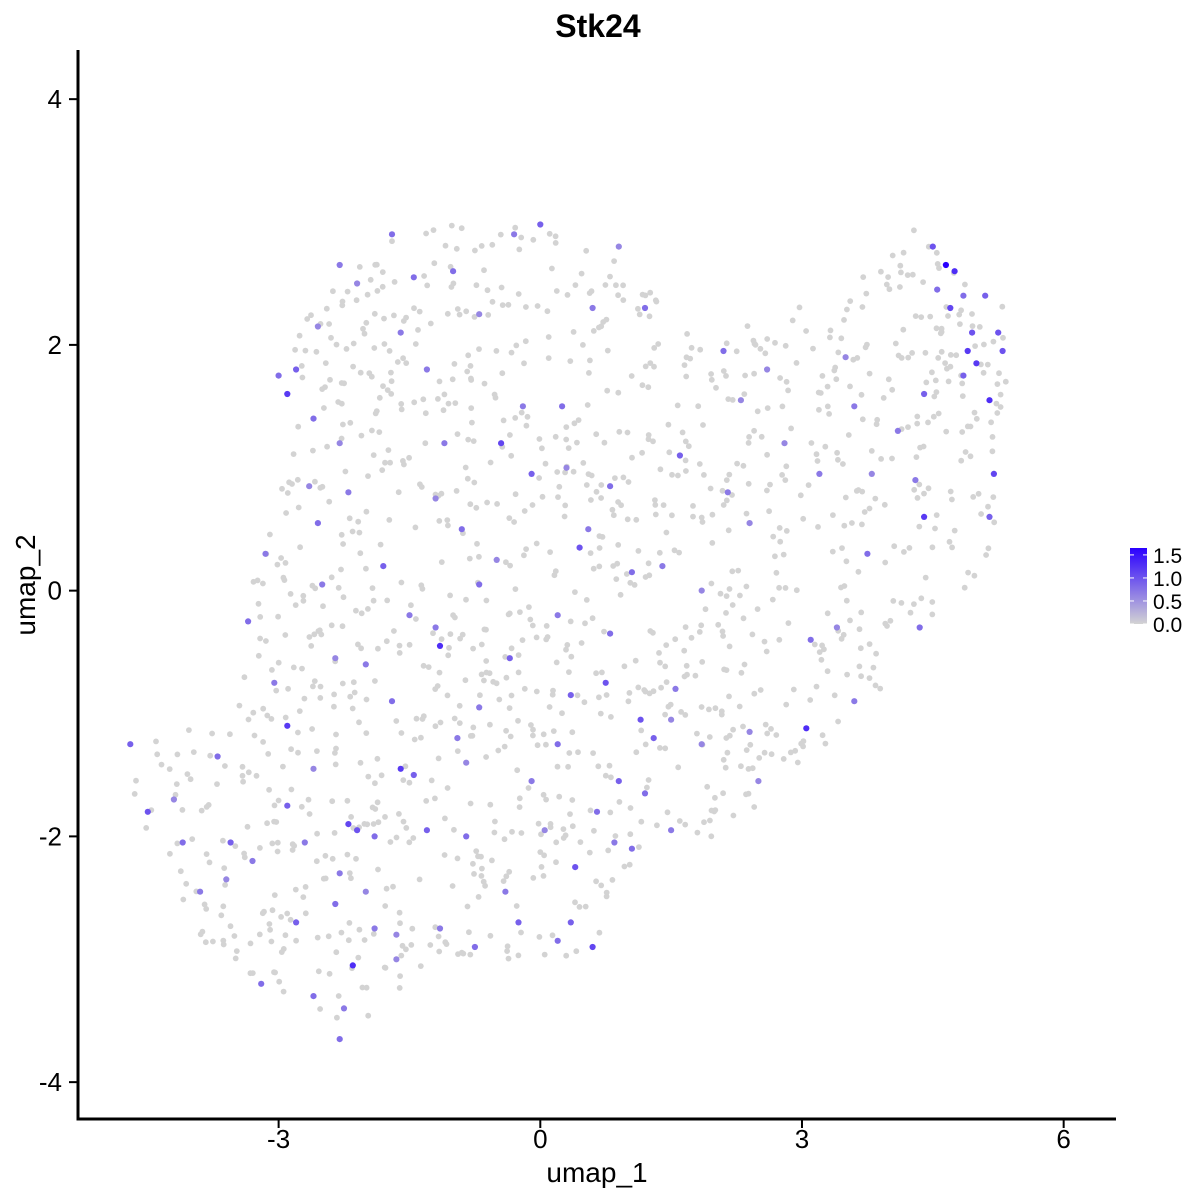 This screenshot has height=1200, width=1200. What do you see at coordinates (50, 836) in the screenshot?
I see `y-tick-label: -2` at bounding box center [50, 836].